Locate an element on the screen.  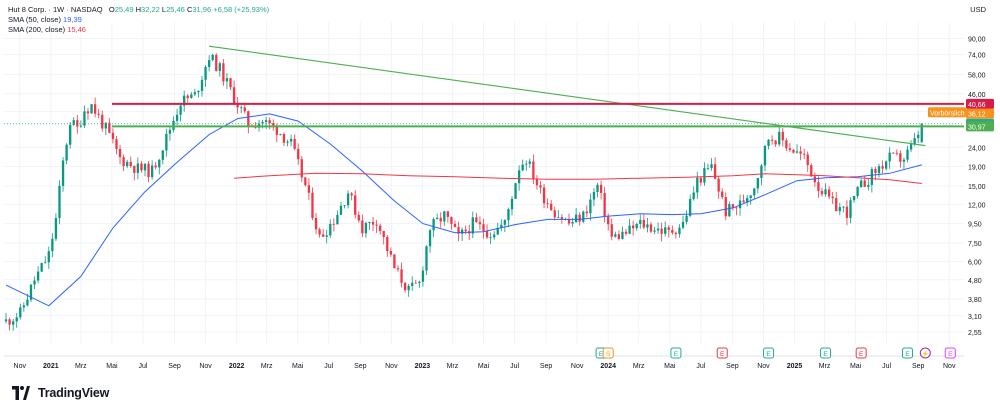
legend-low-key: L is located at coordinates (164, 9).